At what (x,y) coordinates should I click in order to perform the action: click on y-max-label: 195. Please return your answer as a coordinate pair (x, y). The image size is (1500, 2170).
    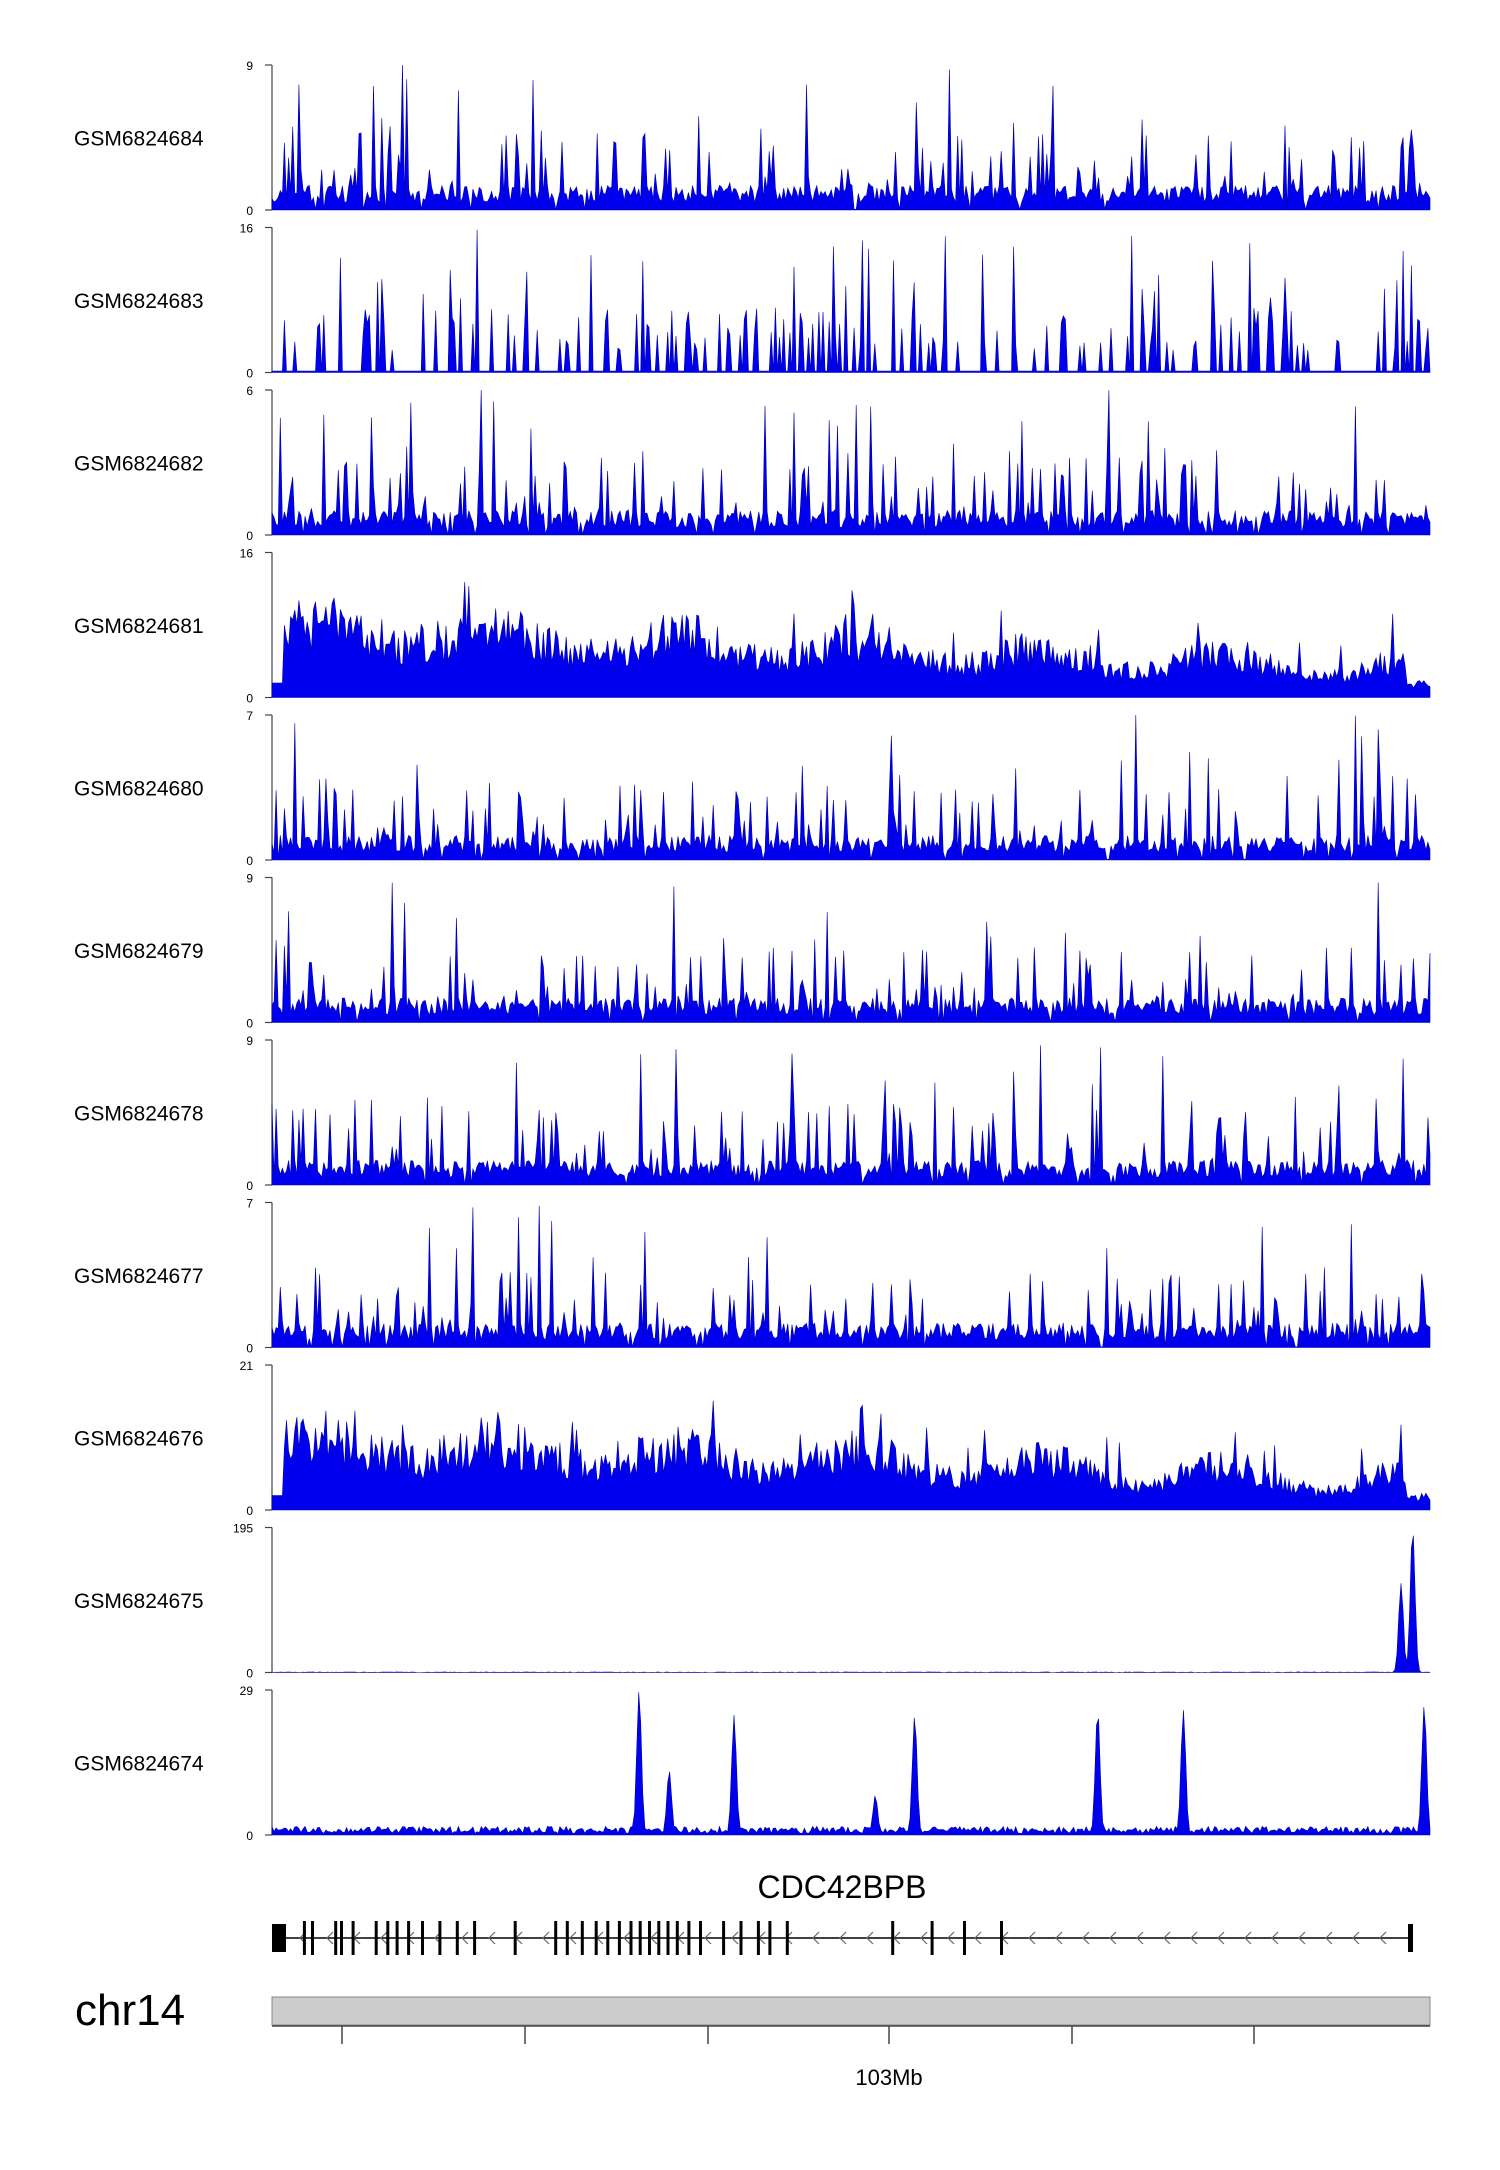
    Looking at the image, I should click on (243, 1529).